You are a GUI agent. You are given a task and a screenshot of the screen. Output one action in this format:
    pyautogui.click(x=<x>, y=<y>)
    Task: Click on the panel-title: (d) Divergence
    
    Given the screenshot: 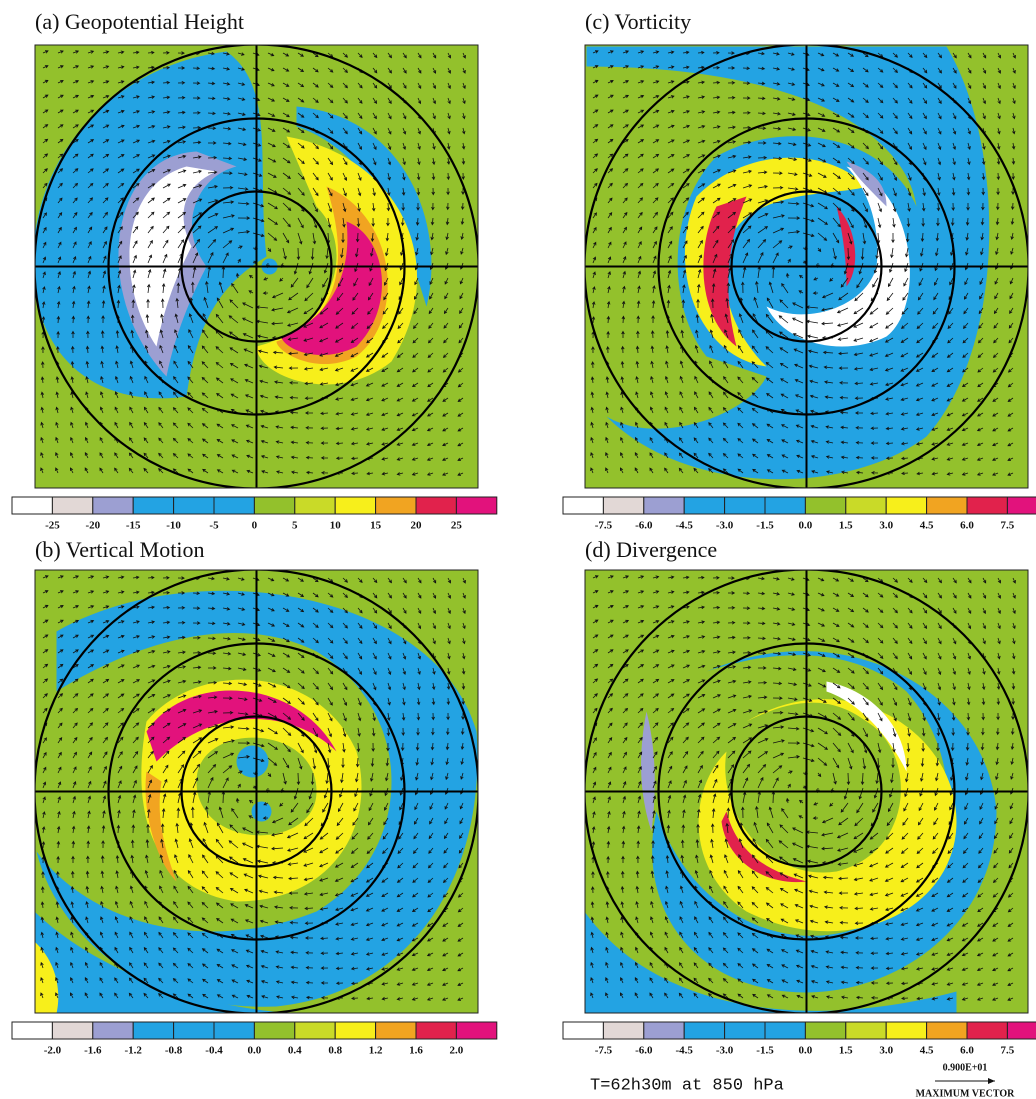 What is the action you would take?
    pyautogui.click(x=651, y=549)
    